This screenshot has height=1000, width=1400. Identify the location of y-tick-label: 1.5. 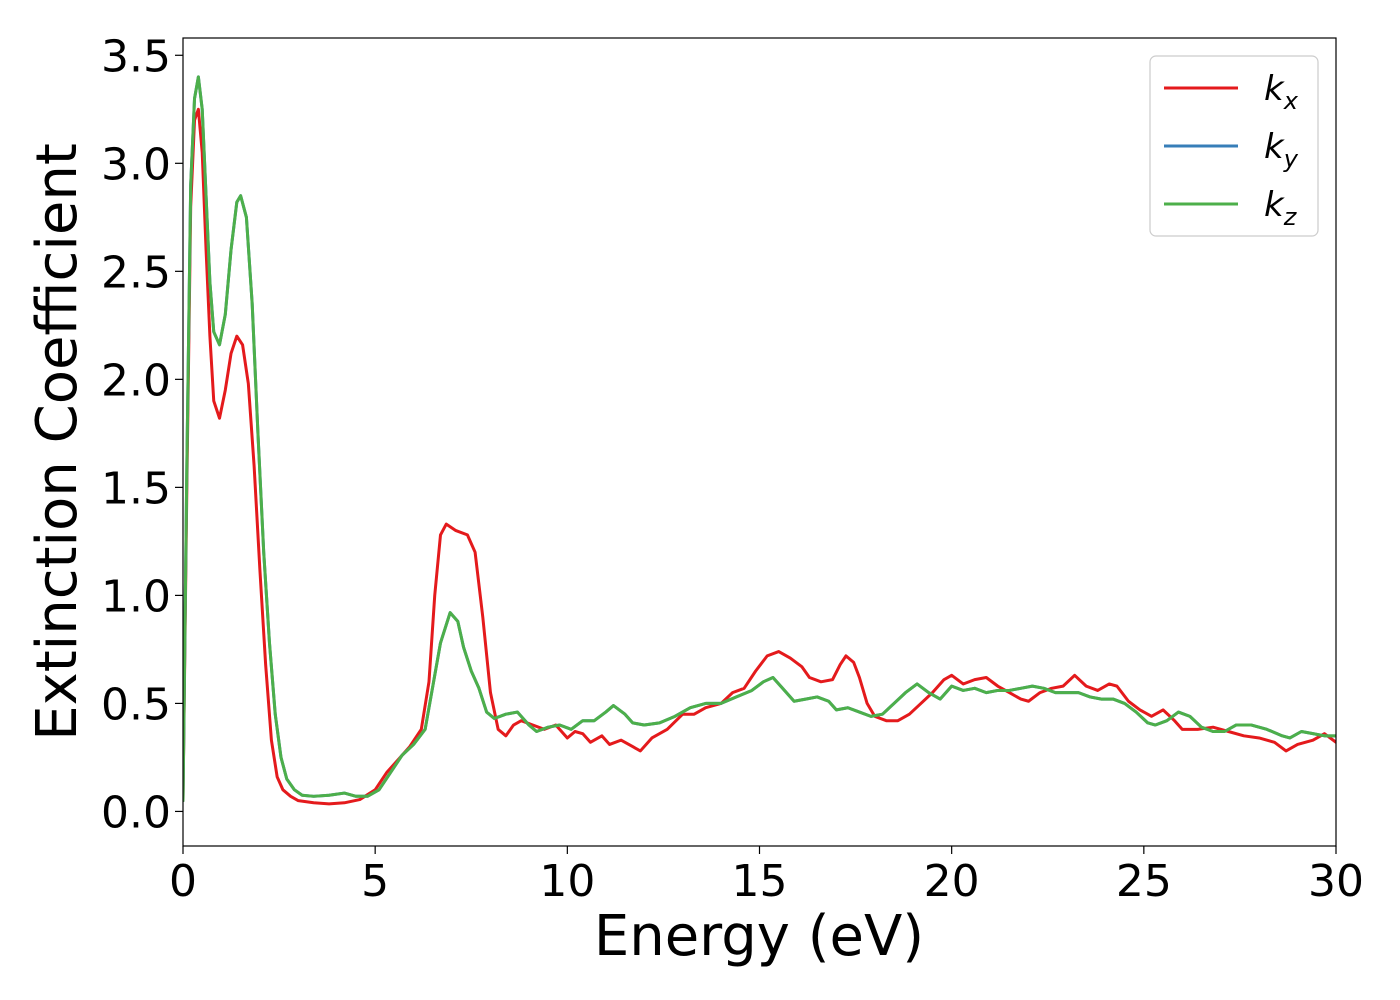
(136, 488).